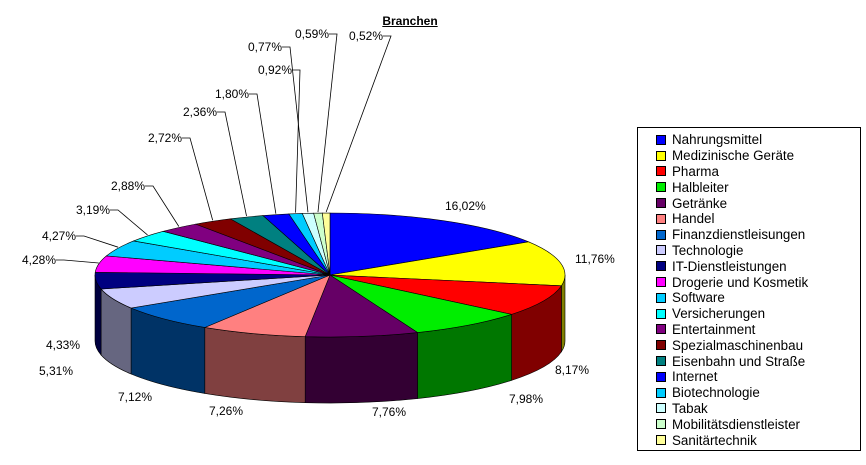 The height and width of the screenshot is (465, 866). I want to click on legend-label: Medizinische Geräte, so click(733, 156).